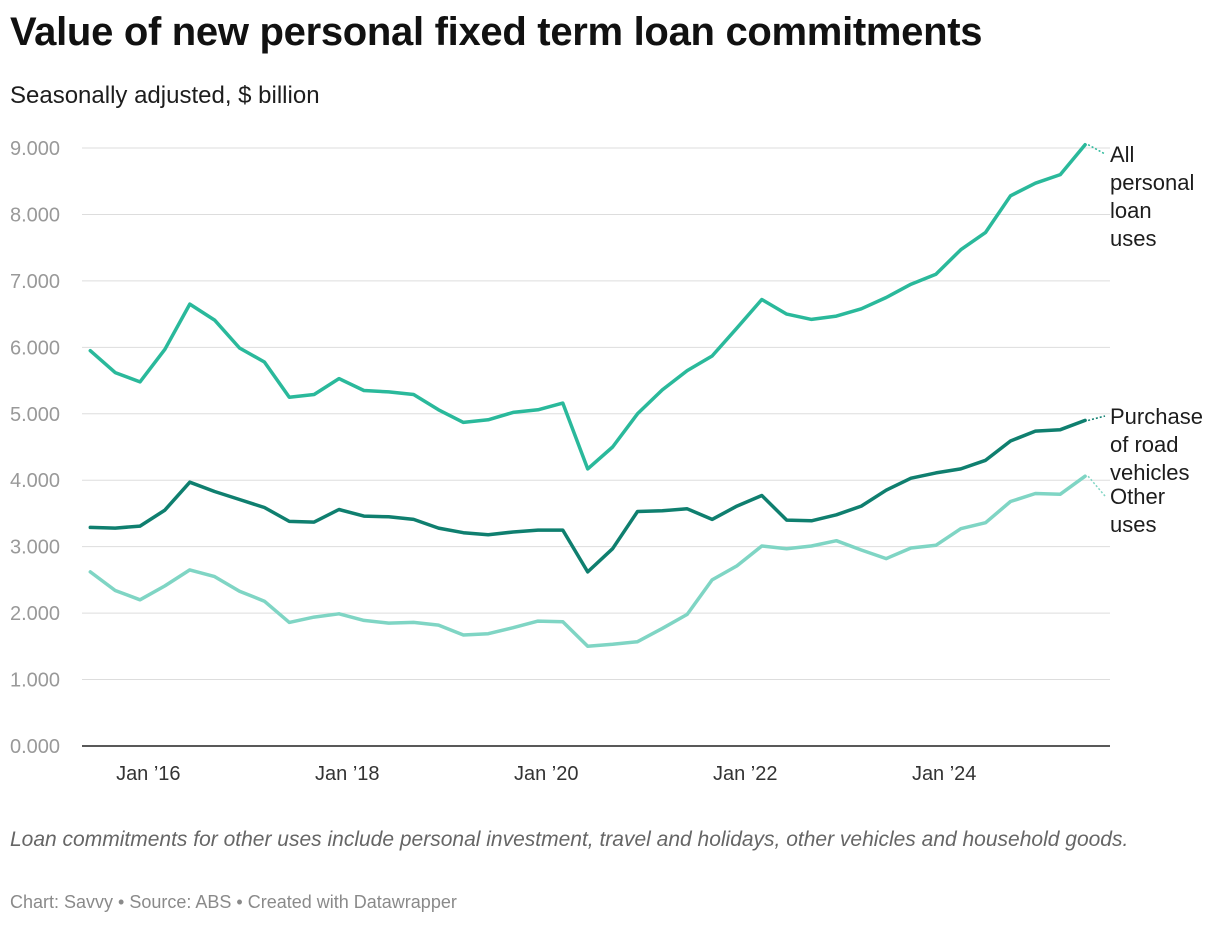 The image size is (1220, 928). Describe the element at coordinates (745, 774) in the screenshot. I see `x-tick-label: Jan ’22` at that location.